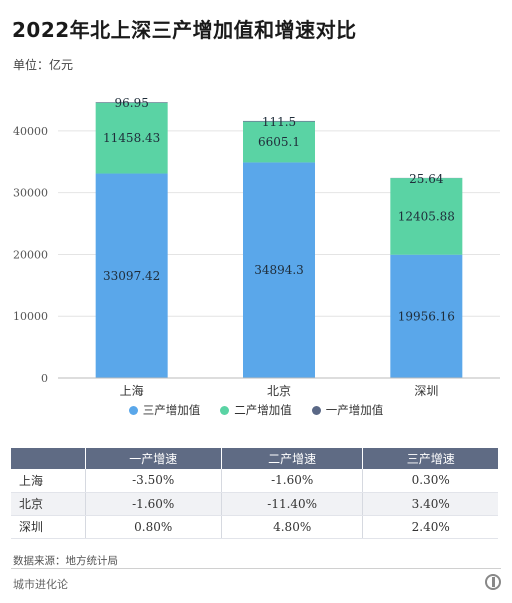  I want to click on table-cell: -11.40%, so click(292, 504).